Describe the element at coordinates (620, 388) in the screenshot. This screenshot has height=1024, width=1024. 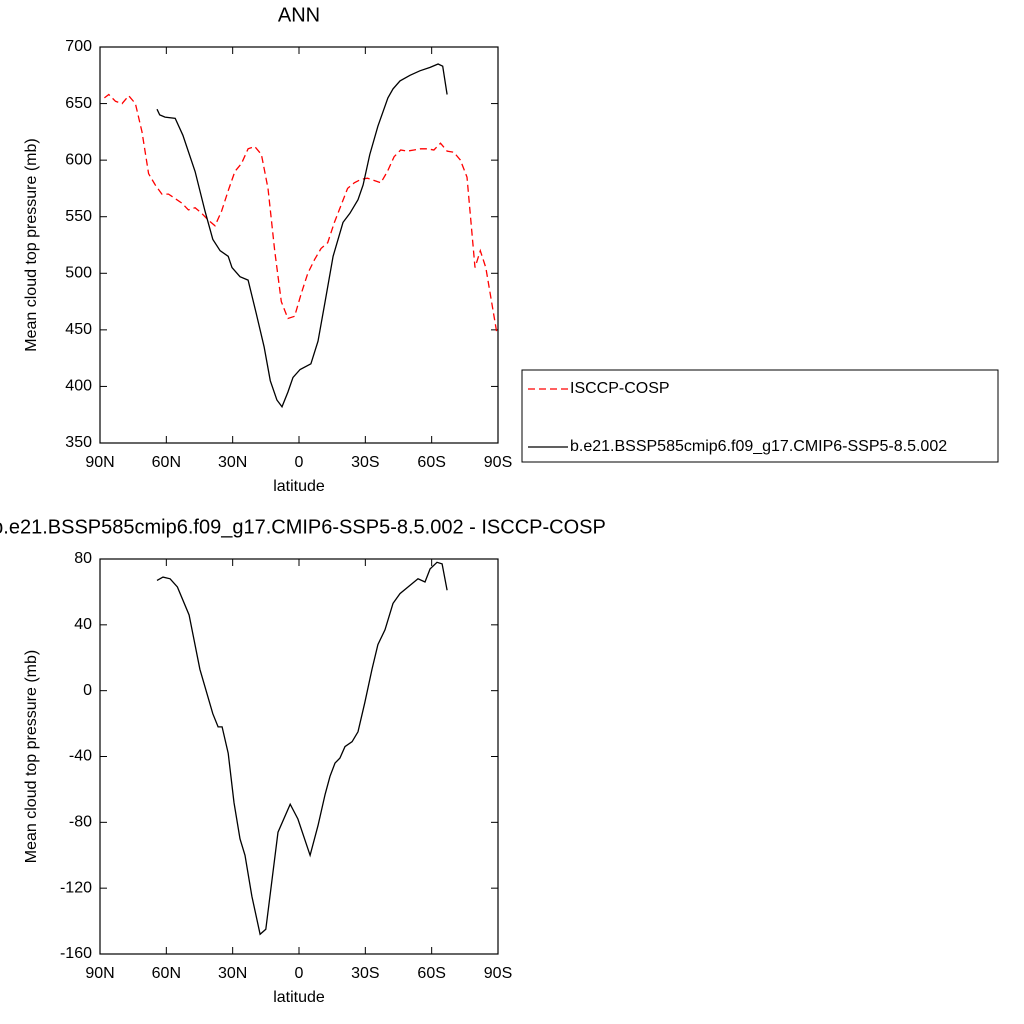
I see `legend-label: ISCCP-COSP` at that location.